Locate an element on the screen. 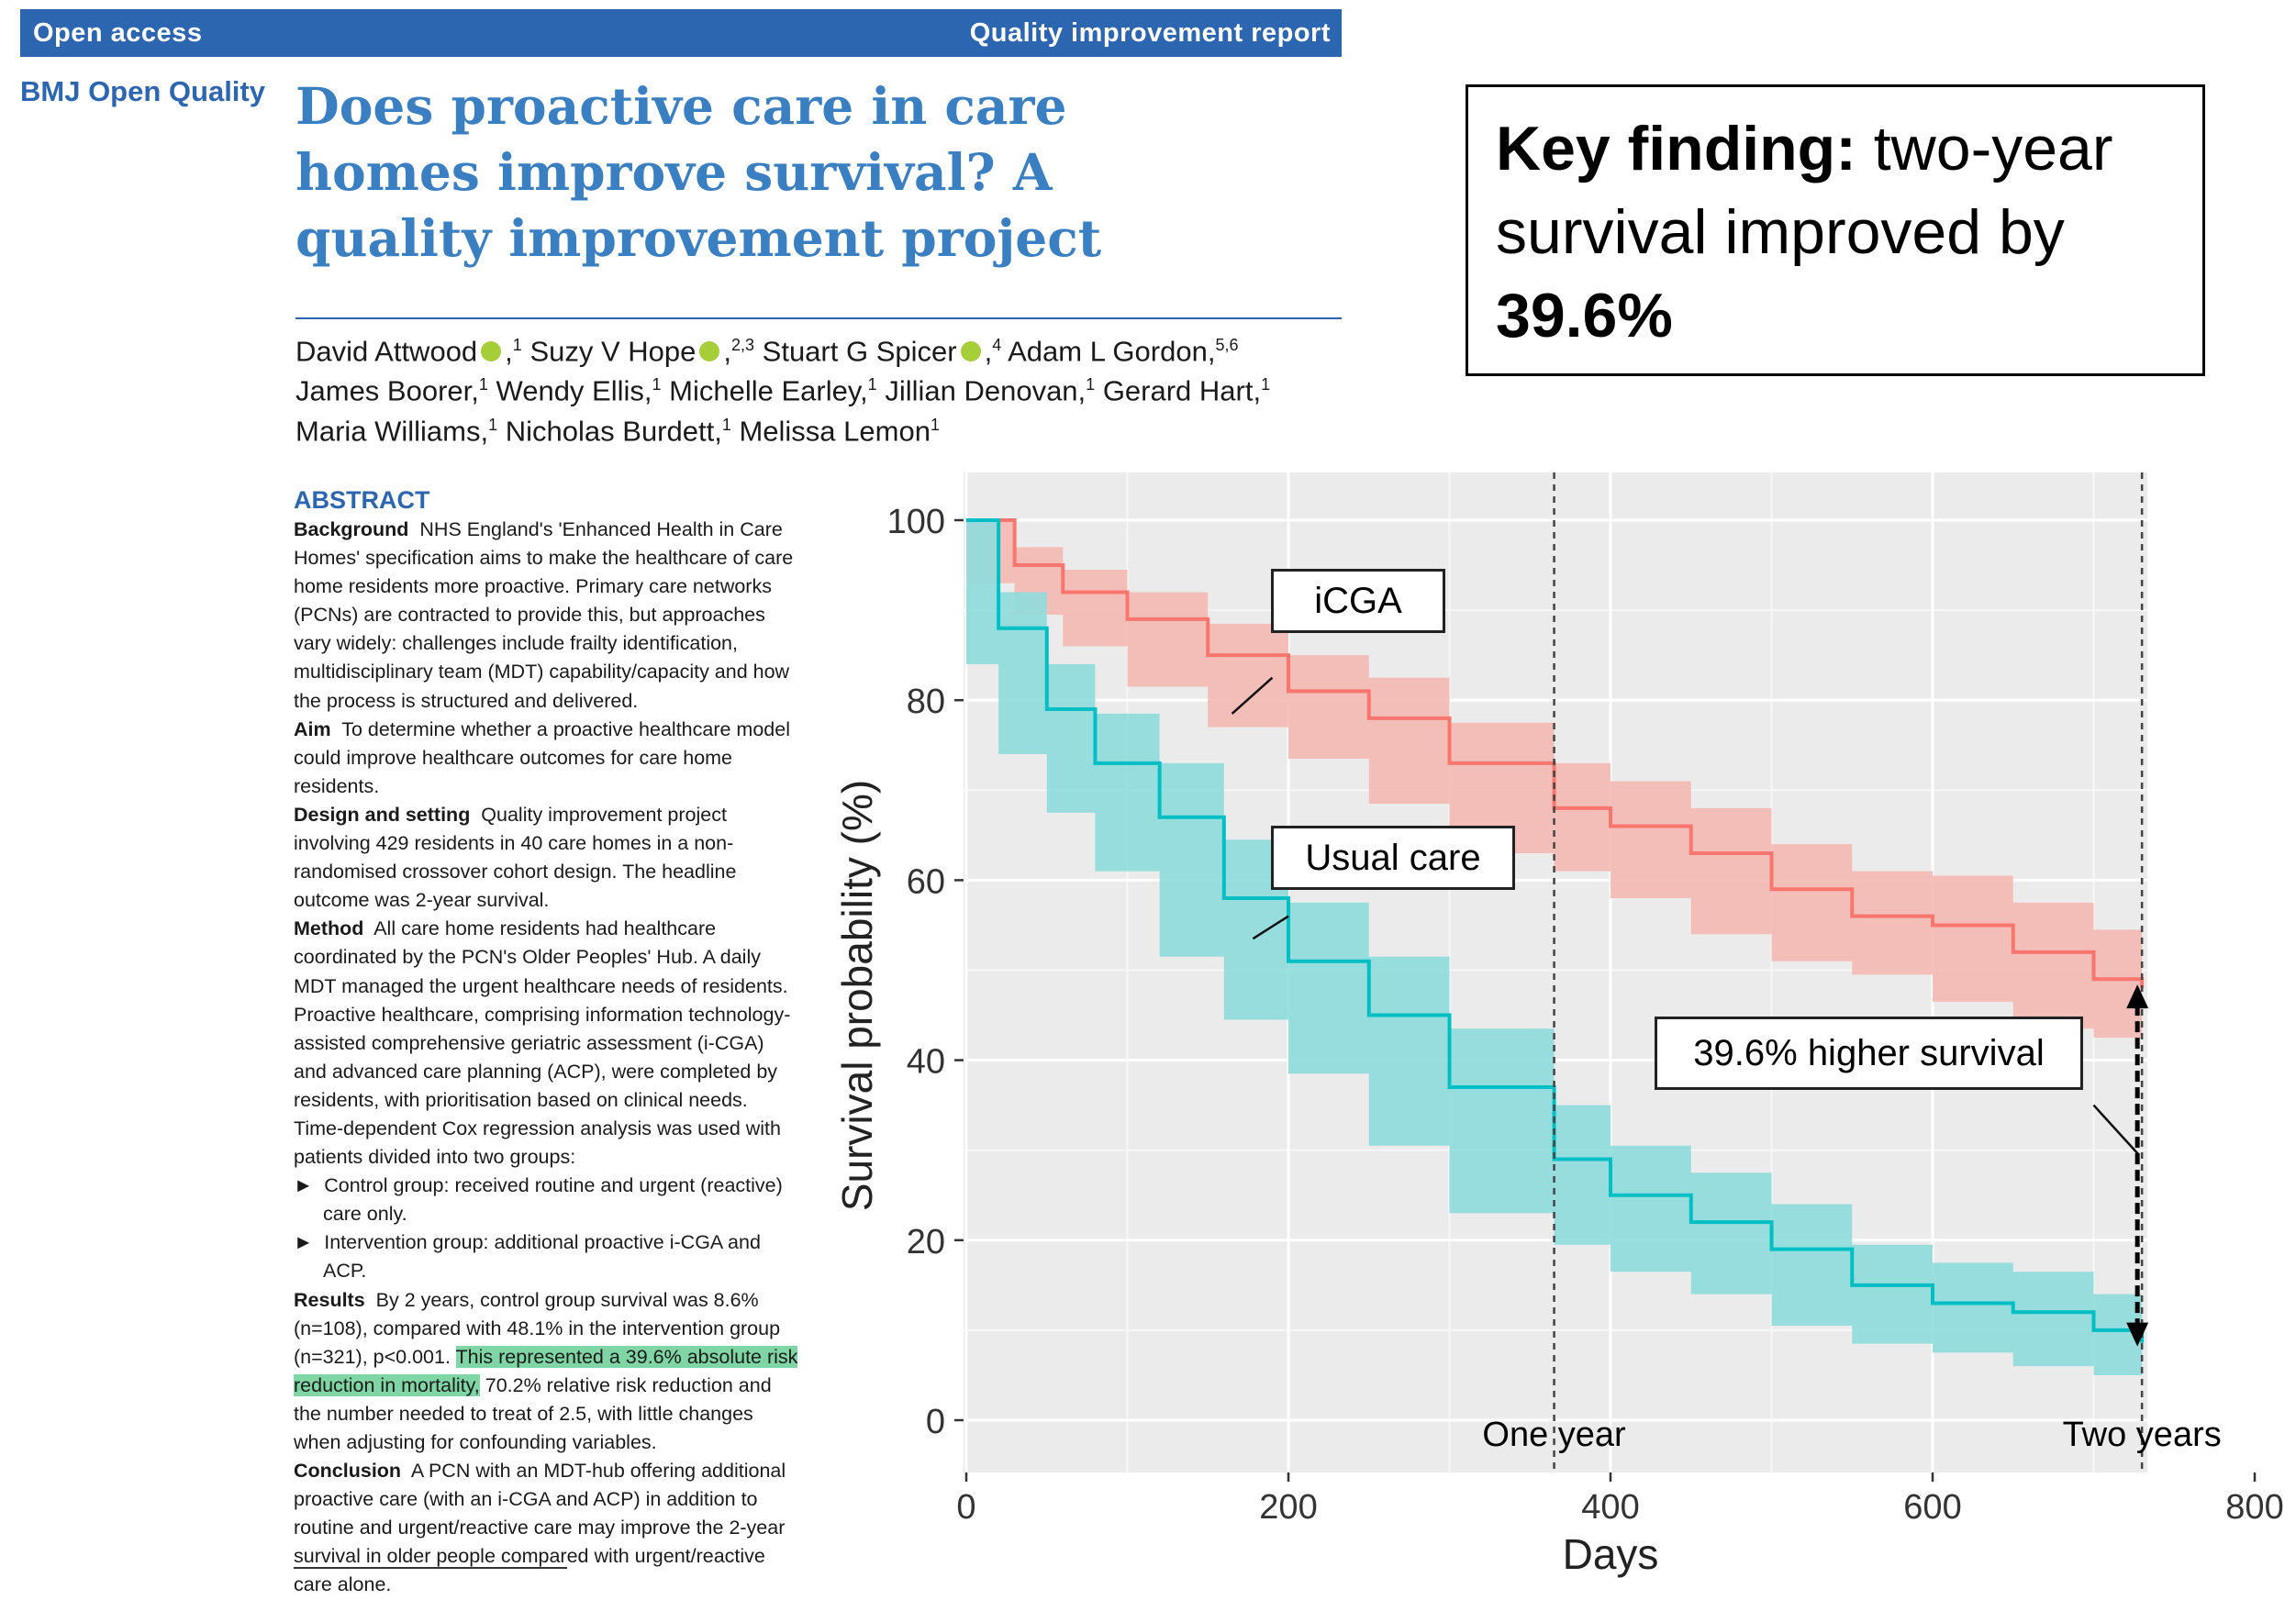 The height and width of the screenshot is (1600, 2296). author-name: Wendy Ellis, is located at coordinates (574, 391).